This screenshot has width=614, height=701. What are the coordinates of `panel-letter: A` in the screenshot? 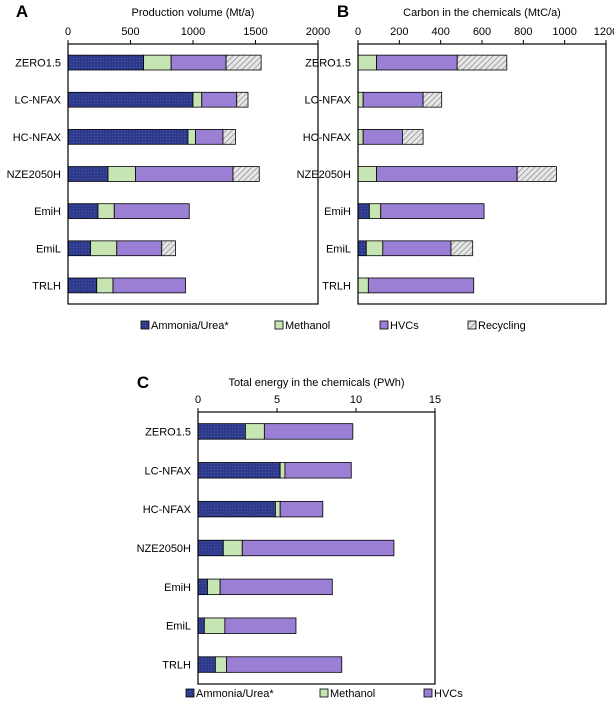 It's located at (22, 11).